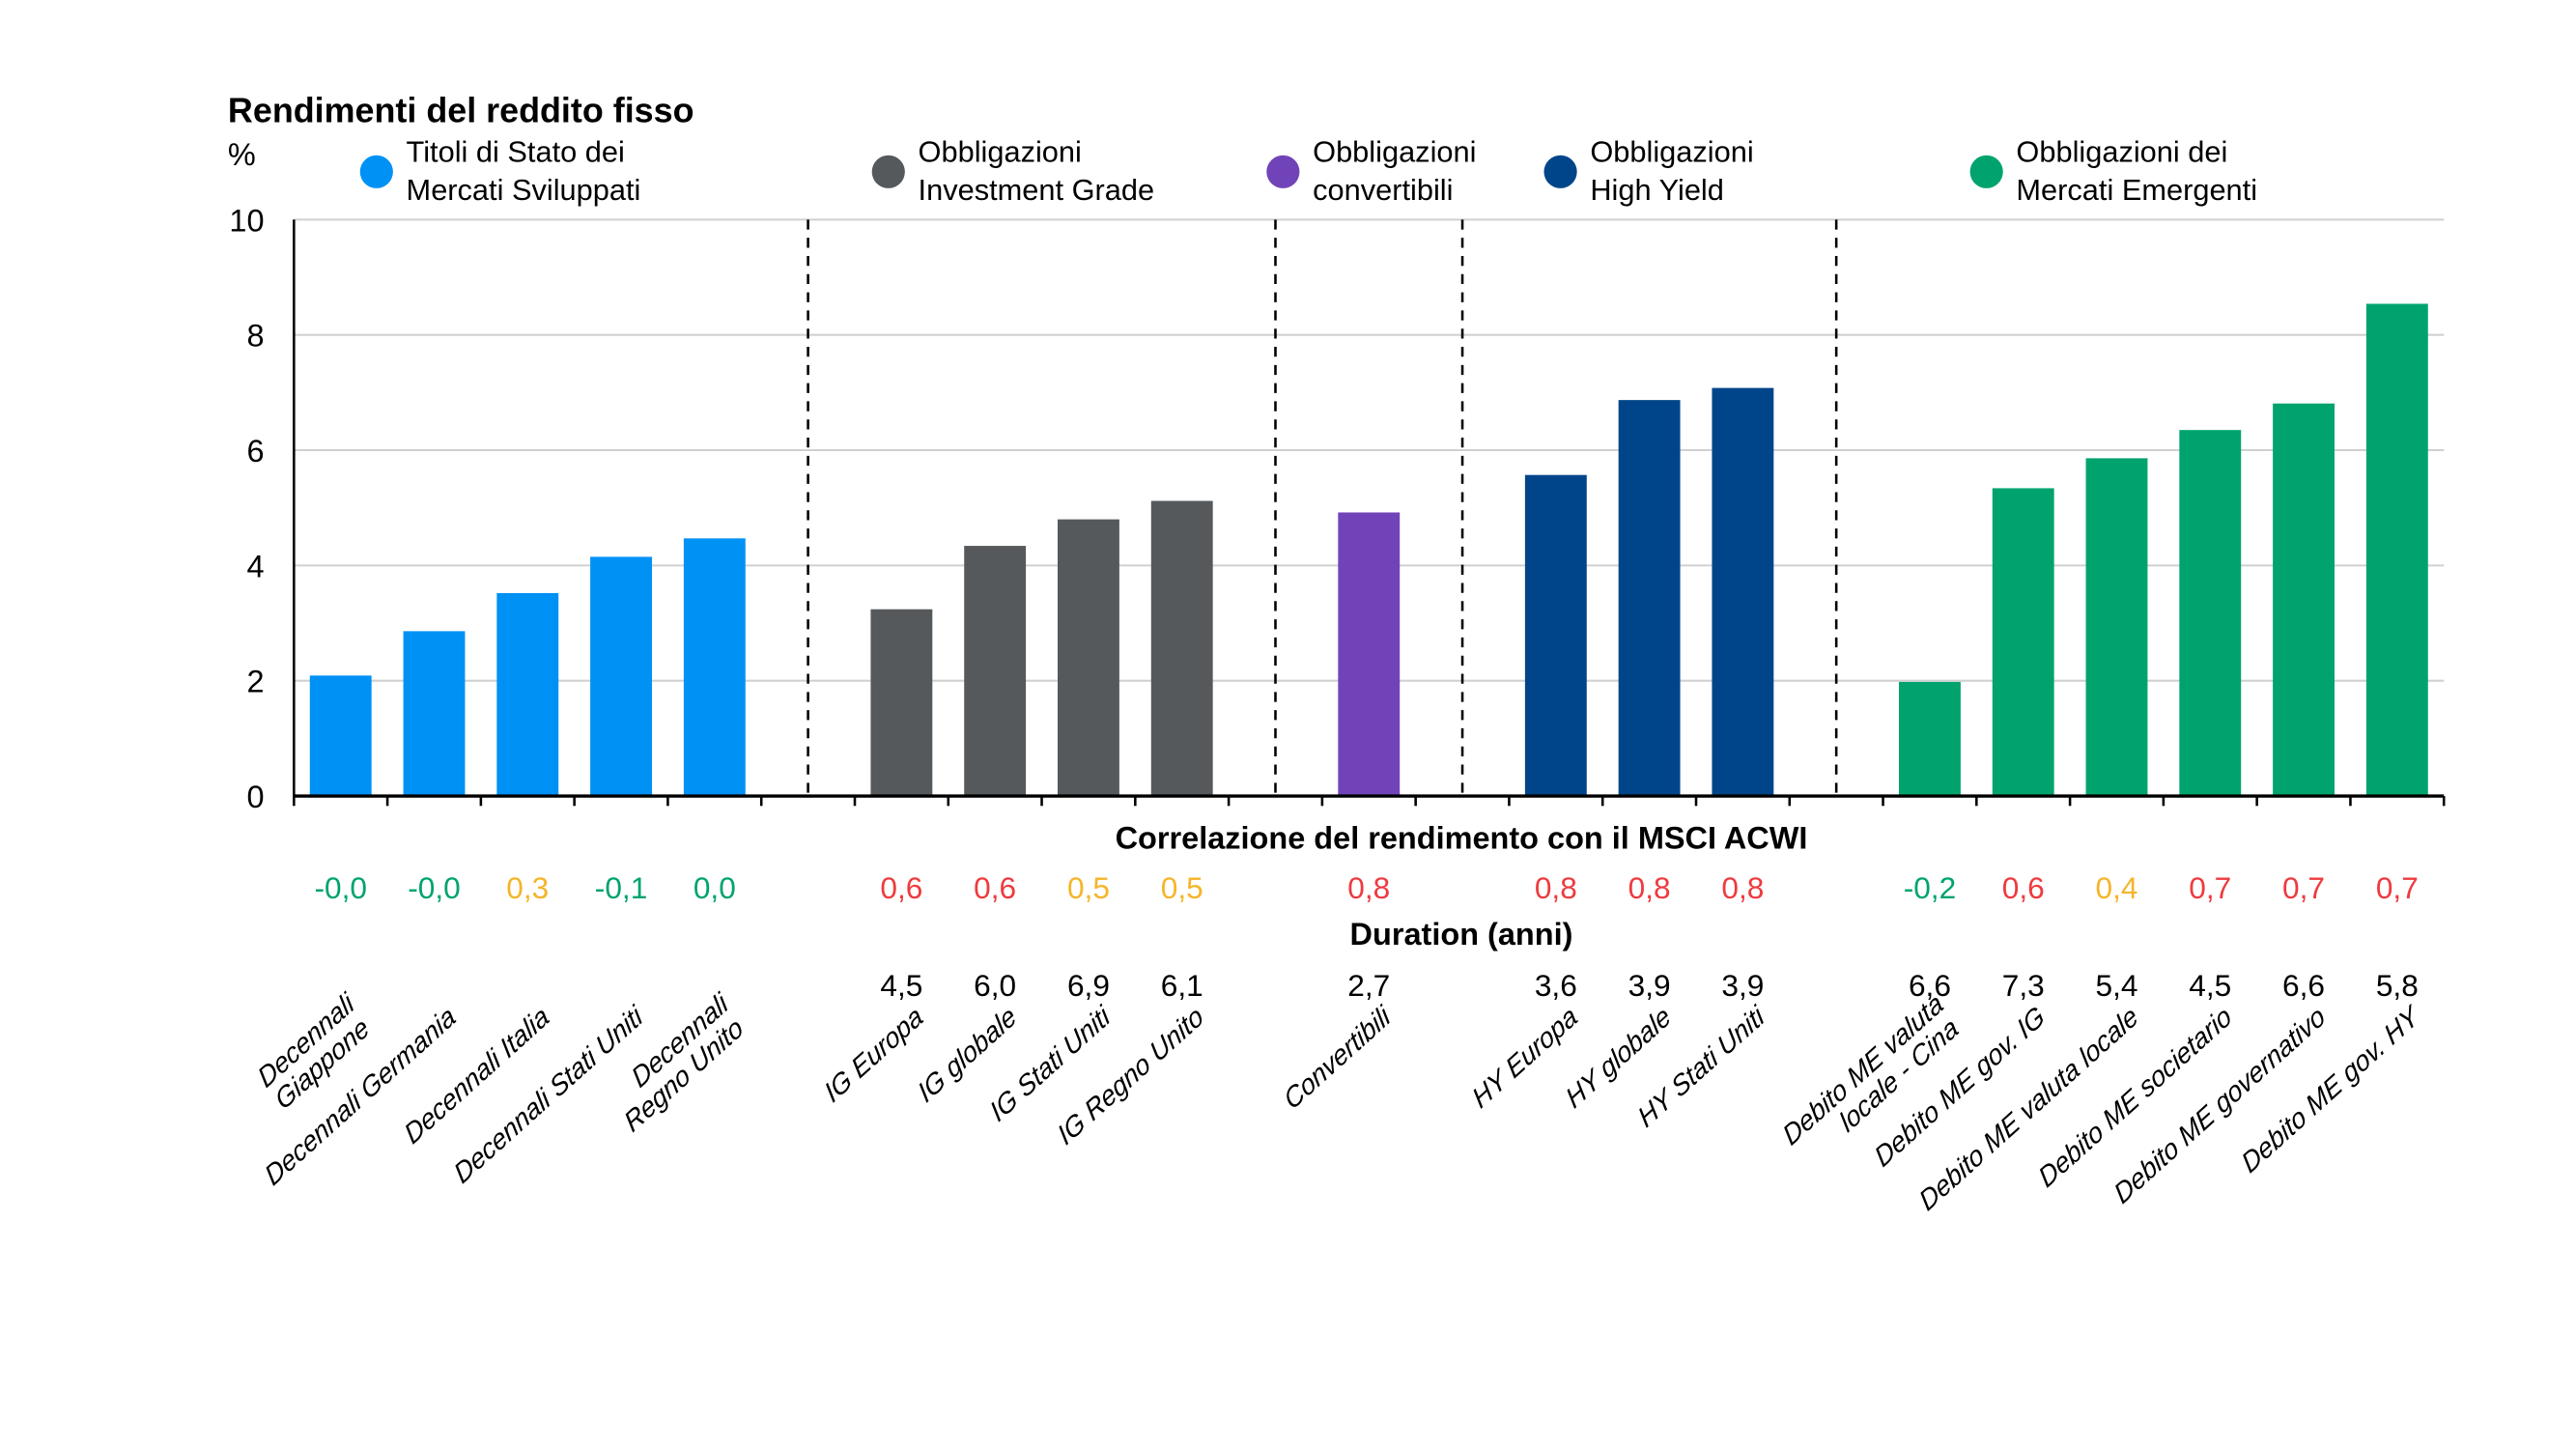  What do you see at coordinates (255, 451) in the screenshot?
I see `y-tick-label: 6` at bounding box center [255, 451].